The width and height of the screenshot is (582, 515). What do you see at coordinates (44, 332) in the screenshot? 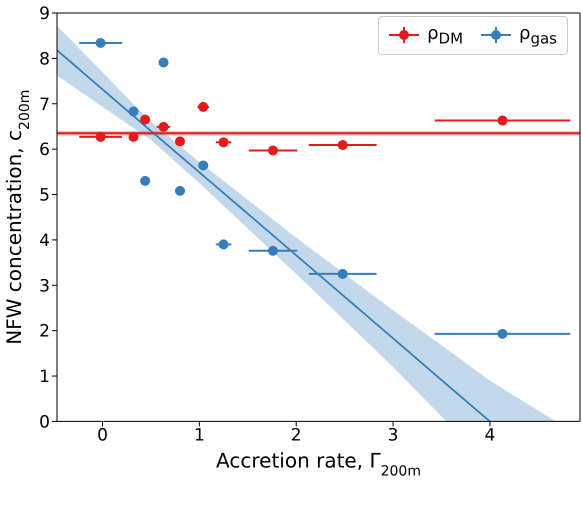
I see `y-tick-label: 2` at bounding box center [44, 332].